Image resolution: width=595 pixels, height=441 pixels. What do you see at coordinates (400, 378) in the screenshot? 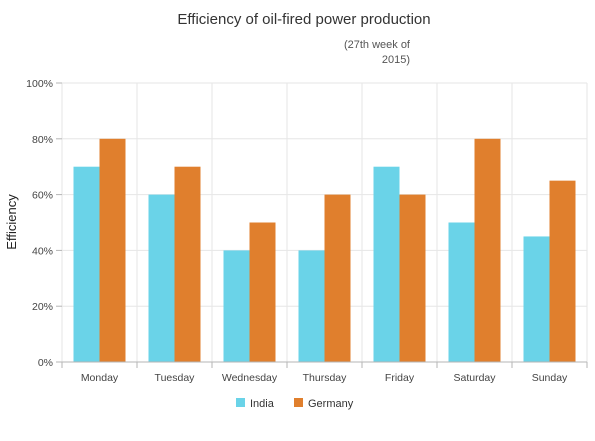
I see `x-tick-label: Friday` at bounding box center [400, 378].